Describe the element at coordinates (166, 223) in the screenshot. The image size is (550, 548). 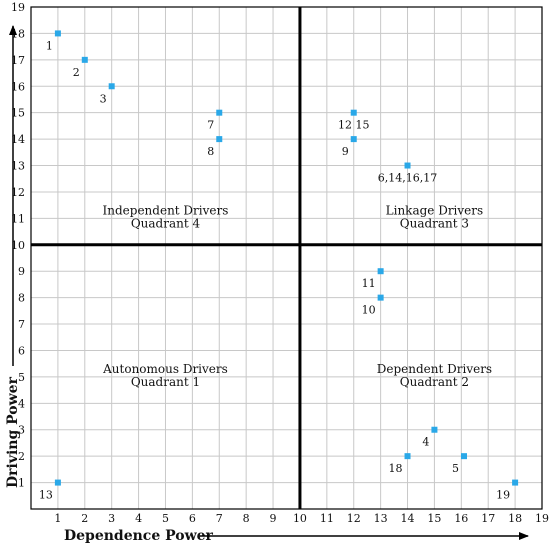
I see `quadrant-label-number: Quadrant 4` at that location.